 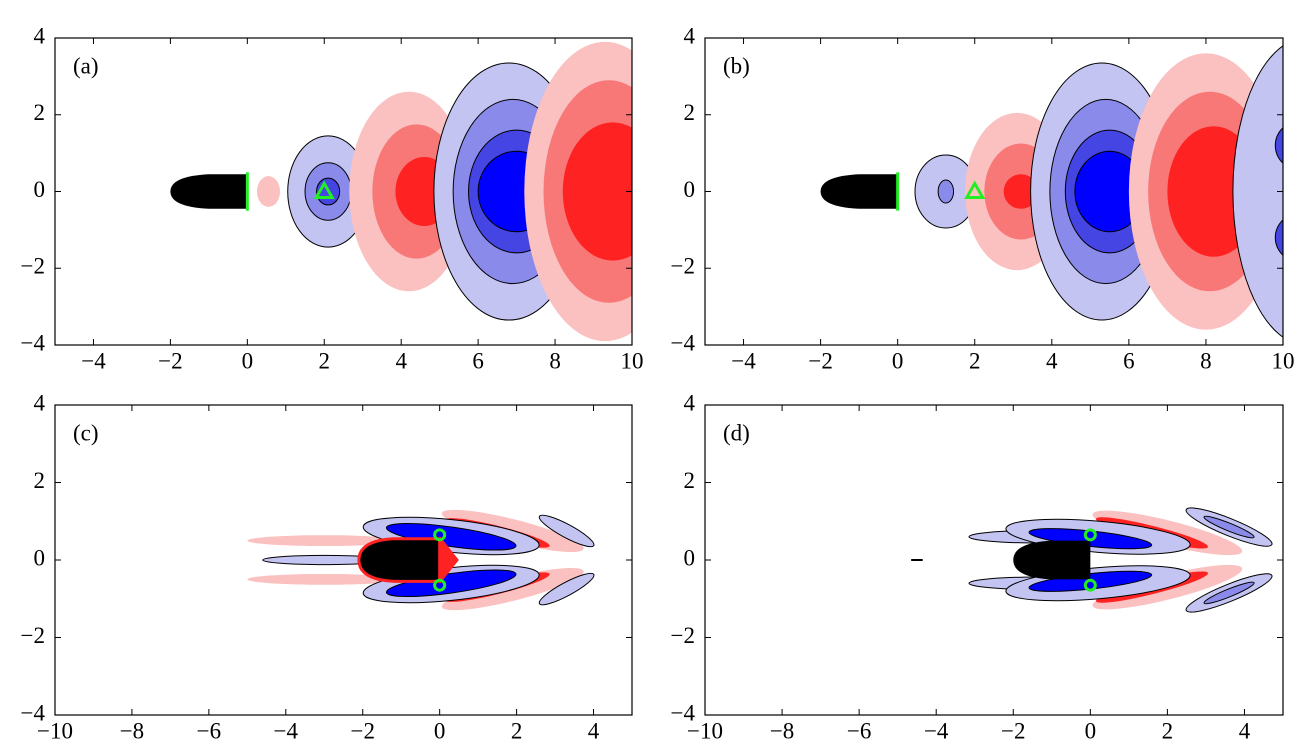 I want to click on panel-label: (b), so click(x=736, y=65).